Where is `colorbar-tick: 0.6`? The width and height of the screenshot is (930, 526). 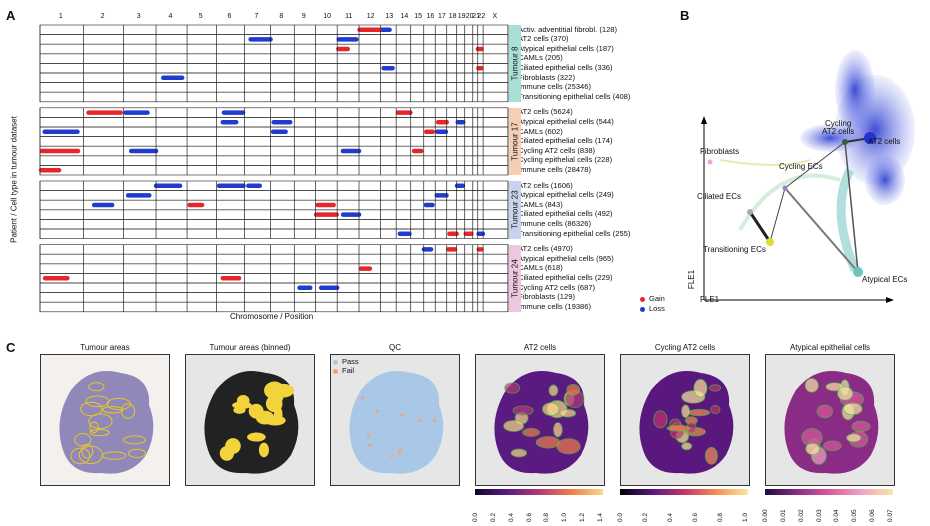 colorbar-tick: 0.6 is located at coordinates (529, 517).